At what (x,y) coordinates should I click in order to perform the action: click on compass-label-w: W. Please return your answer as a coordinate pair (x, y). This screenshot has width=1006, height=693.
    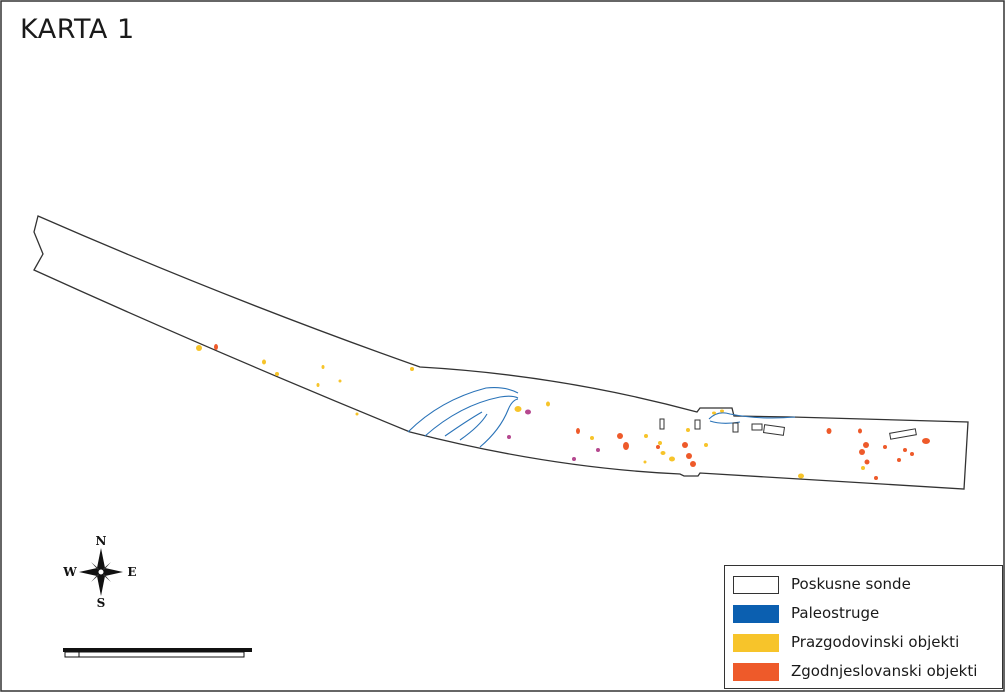
    Looking at the image, I should click on (69, 572).